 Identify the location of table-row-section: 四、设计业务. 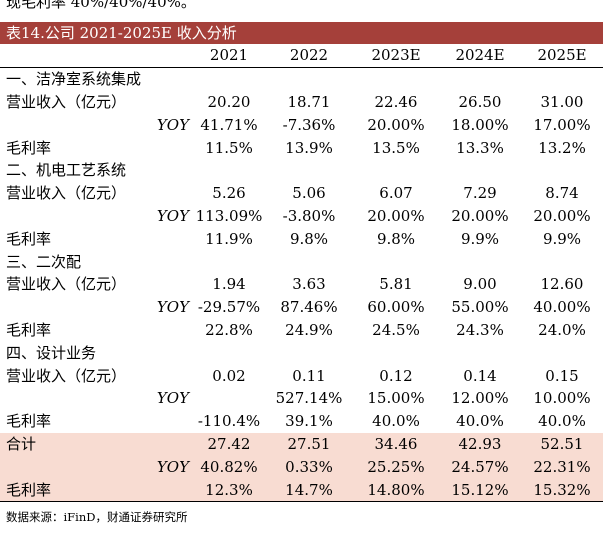
(301, 352).